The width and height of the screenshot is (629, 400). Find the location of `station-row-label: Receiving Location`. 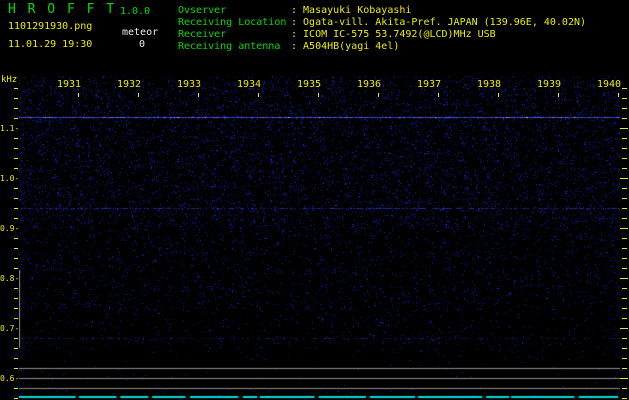

station-row-label: Receiving Location is located at coordinates (232, 22).